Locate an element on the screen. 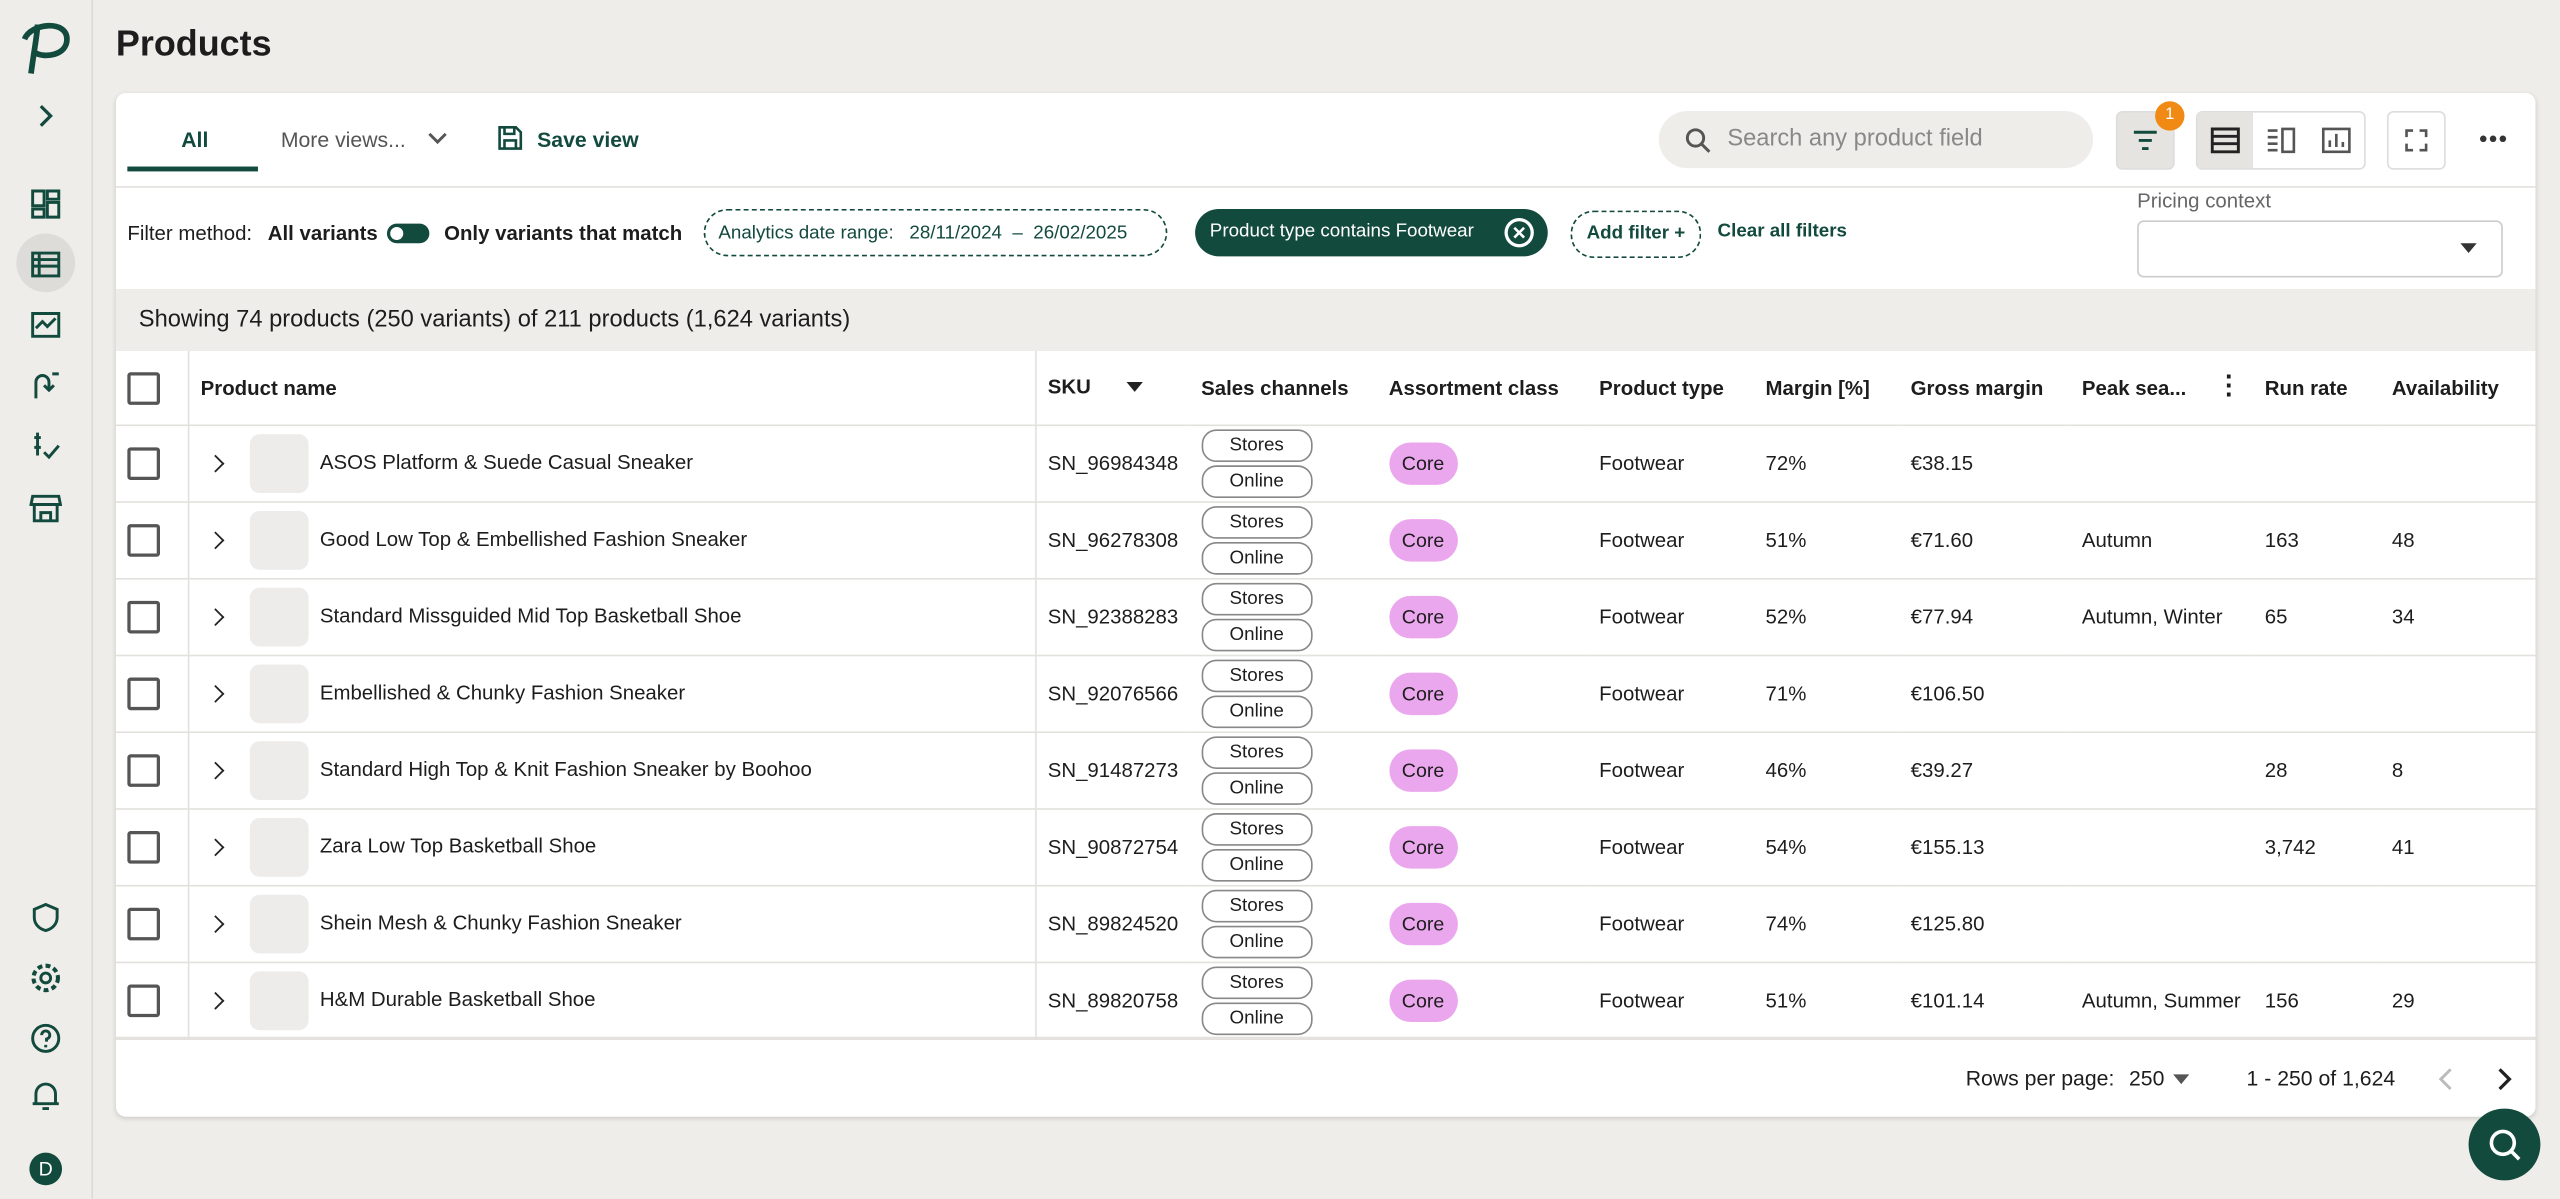 The width and height of the screenshot is (2560, 1199). column-header-text: Availability is located at coordinates (2445, 387).